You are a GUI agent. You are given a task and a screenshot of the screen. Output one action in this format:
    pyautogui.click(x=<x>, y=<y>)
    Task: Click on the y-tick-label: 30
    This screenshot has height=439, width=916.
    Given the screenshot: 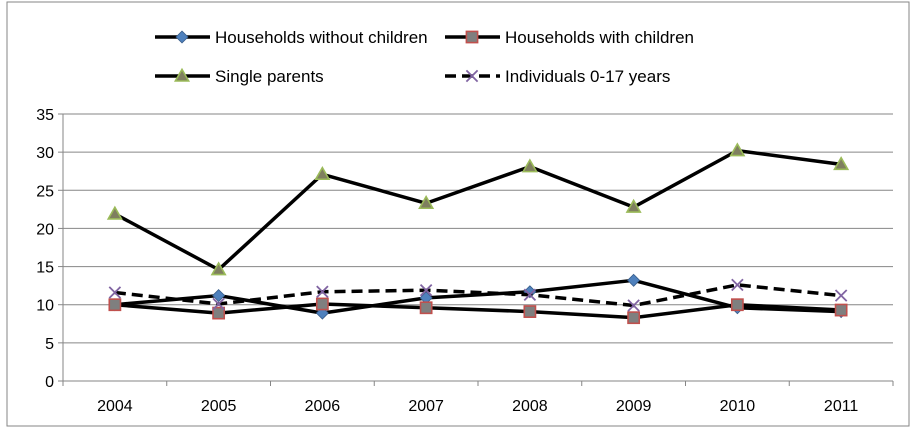 What is the action you would take?
    pyautogui.click(x=45, y=153)
    